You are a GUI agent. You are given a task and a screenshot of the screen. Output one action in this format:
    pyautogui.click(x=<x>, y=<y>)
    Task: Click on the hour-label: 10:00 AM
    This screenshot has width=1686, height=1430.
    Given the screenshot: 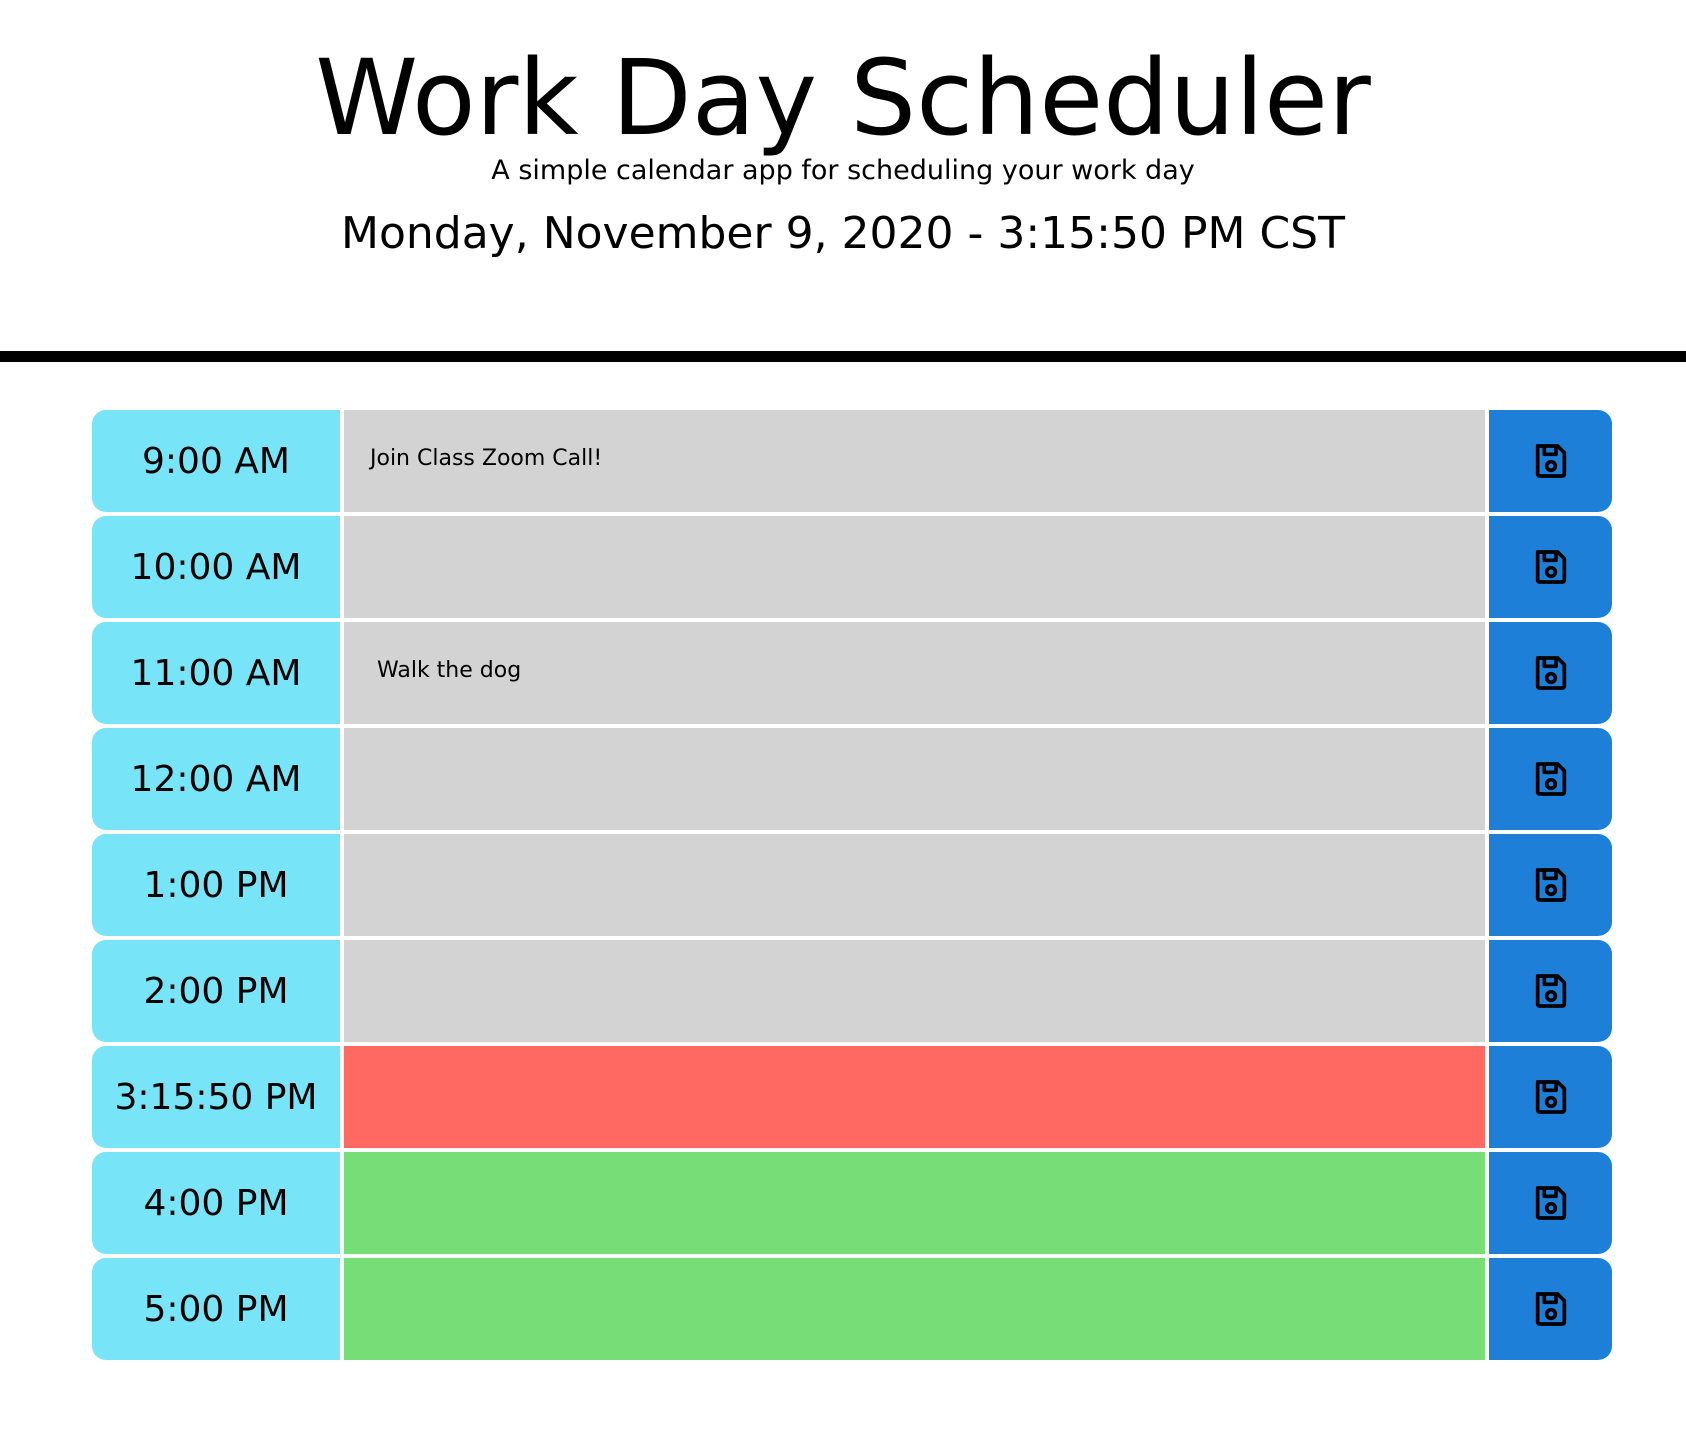 What is the action you would take?
    pyautogui.click(x=216, y=567)
    